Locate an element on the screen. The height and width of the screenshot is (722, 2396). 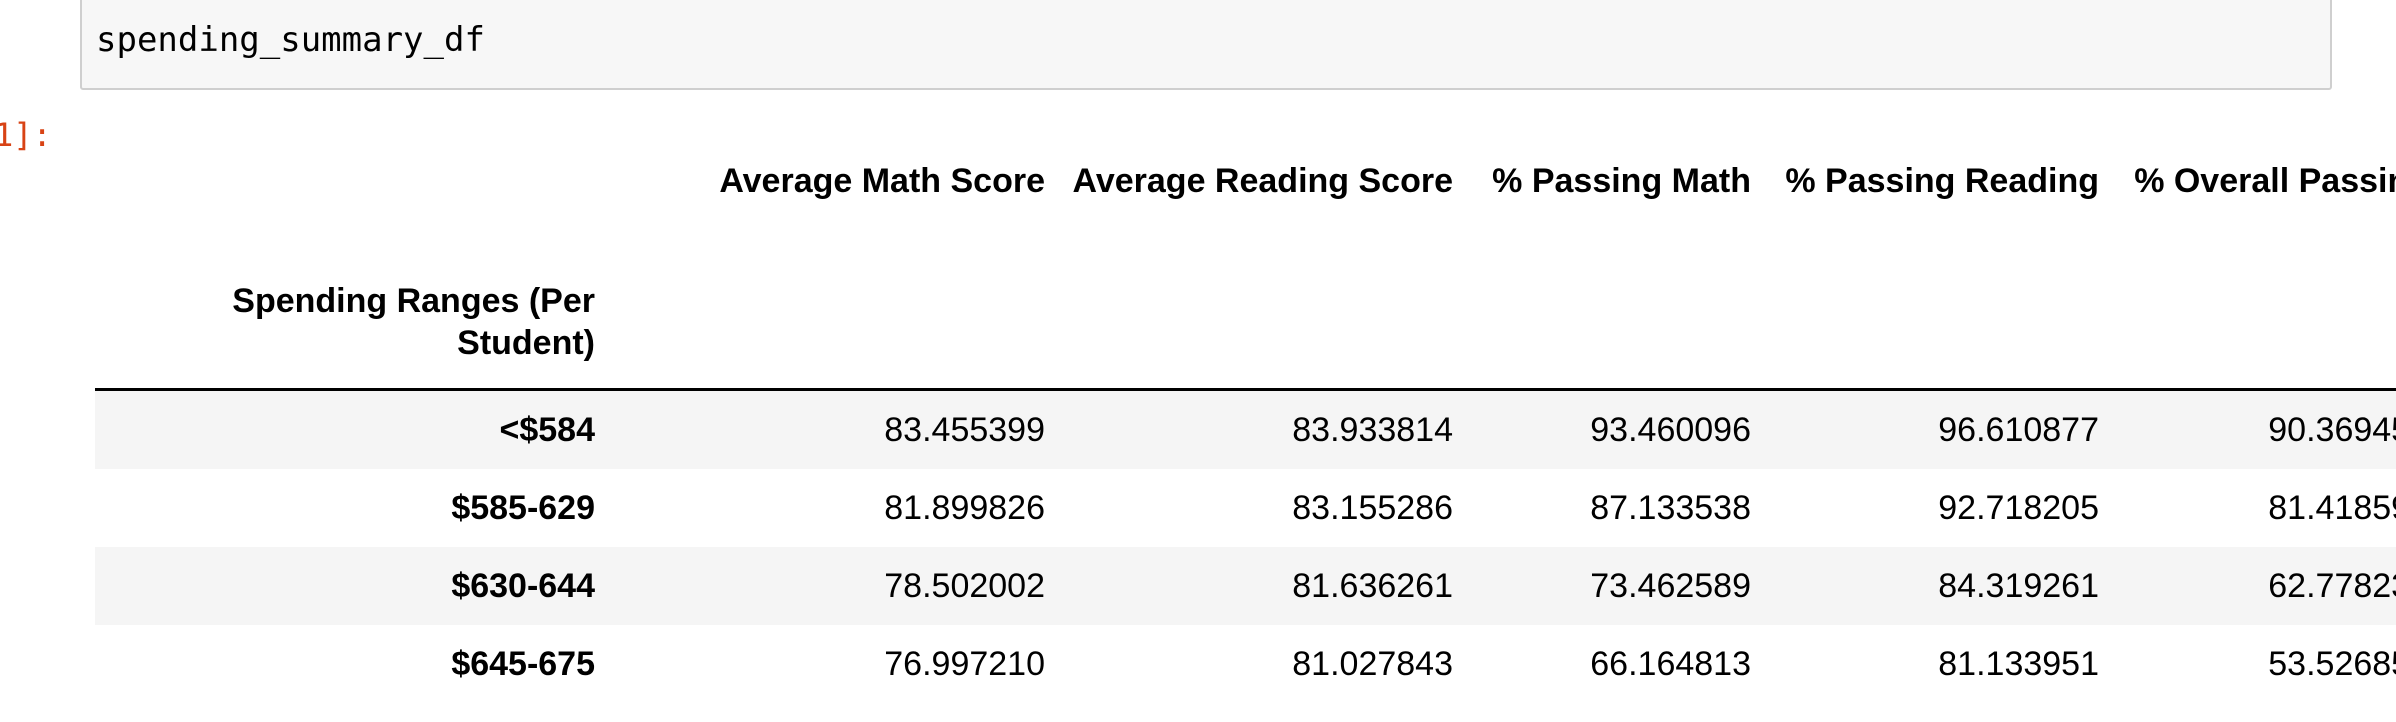
table-cell: 83.933814 is located at coordinates (1372, 429).